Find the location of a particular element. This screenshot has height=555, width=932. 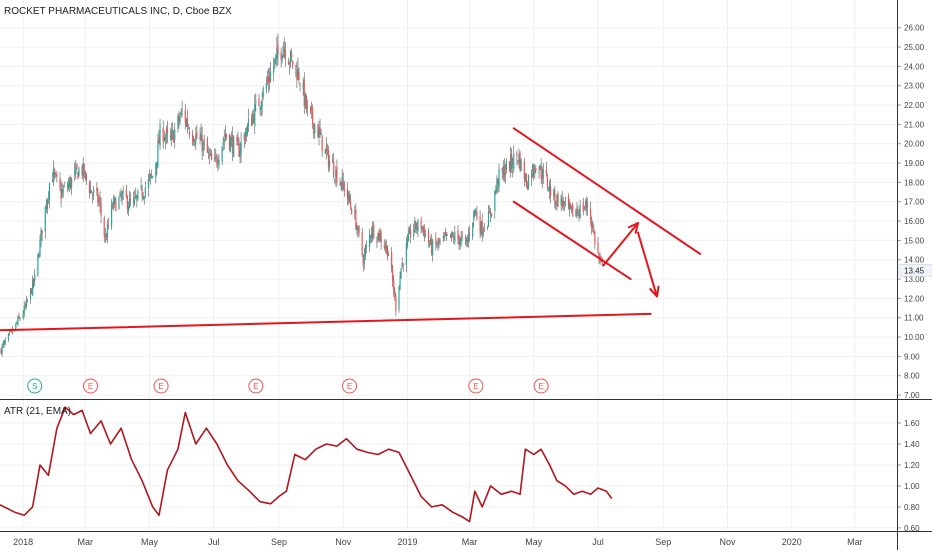

price-tick-label: 11.00 is located at coordinates (914, 318).